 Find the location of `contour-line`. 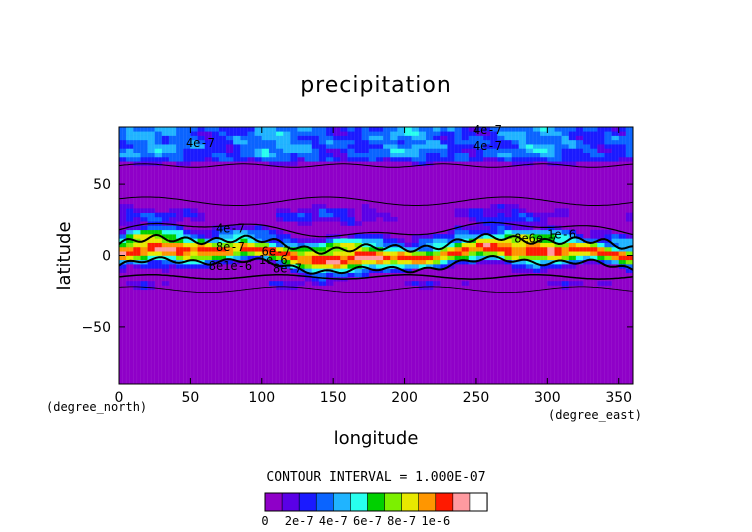

contour-line is located at coordinates (376, 277).